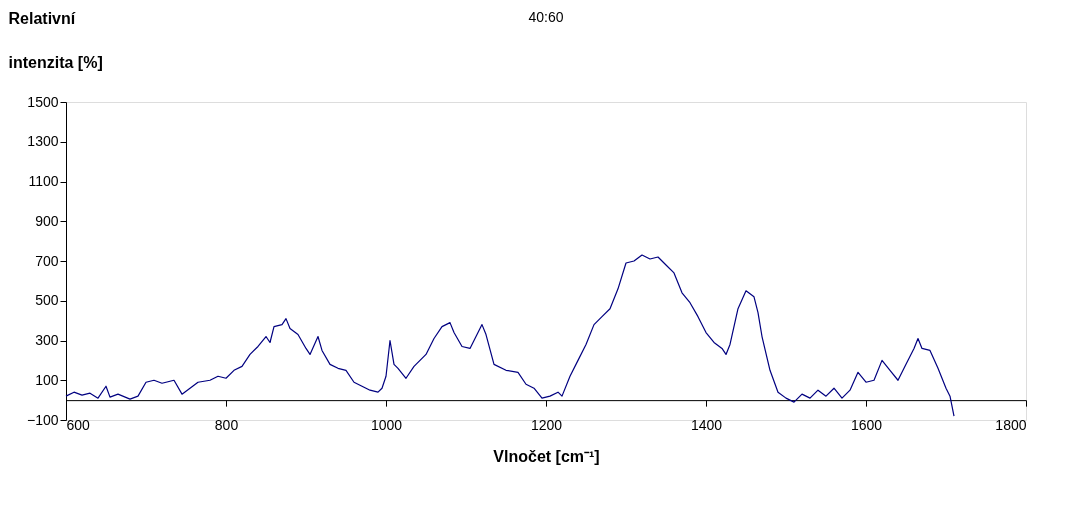 This screenshot has width=1070, height=508. I want to click on y-tick-label: 900, so click(47, 220).